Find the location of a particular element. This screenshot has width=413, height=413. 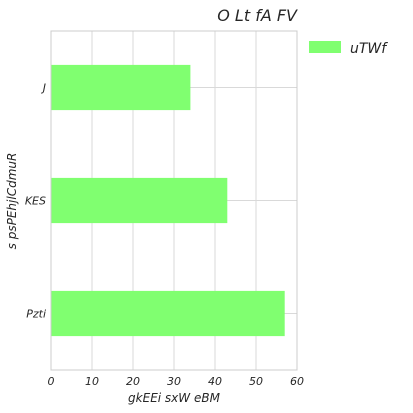

x-tick-label: 20 is located at coordinates (133, 381).